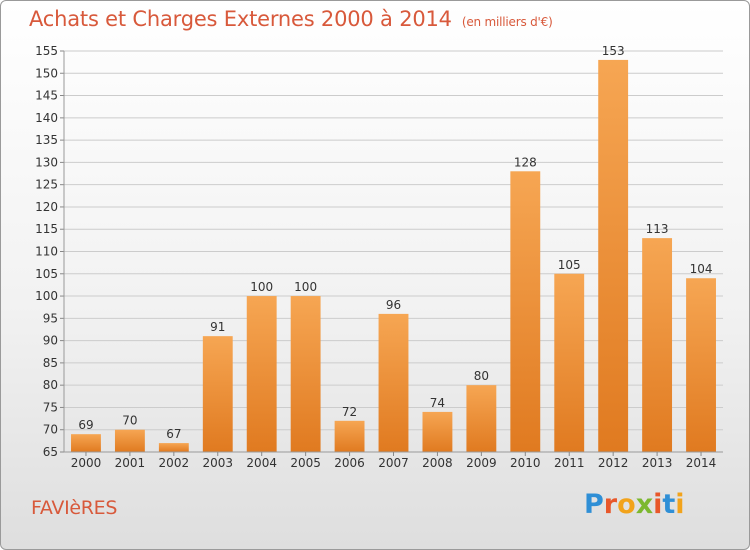 This screenshot has width=750, height=550. What do you see at coordinates (74, 508) in the screenshot?
I see `place-name: FAVIèRES` at bounding box center [74, 508].